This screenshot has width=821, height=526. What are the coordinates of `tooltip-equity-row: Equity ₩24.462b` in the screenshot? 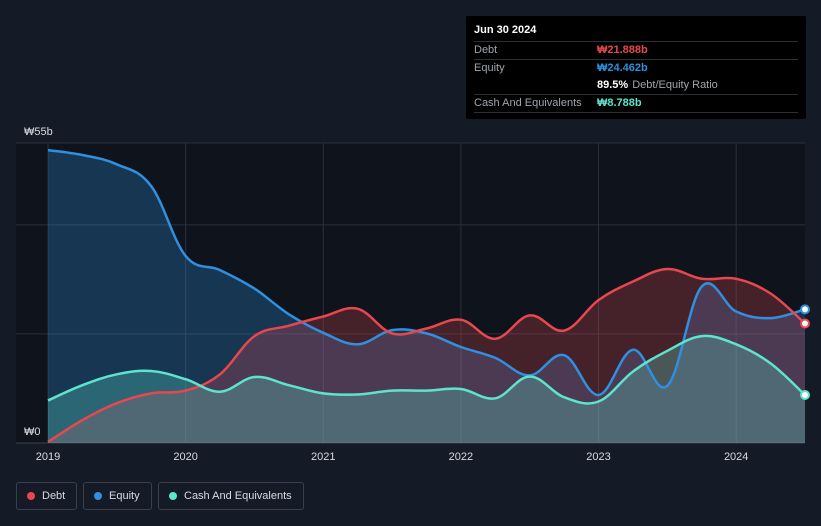 It's located at (636, 68).